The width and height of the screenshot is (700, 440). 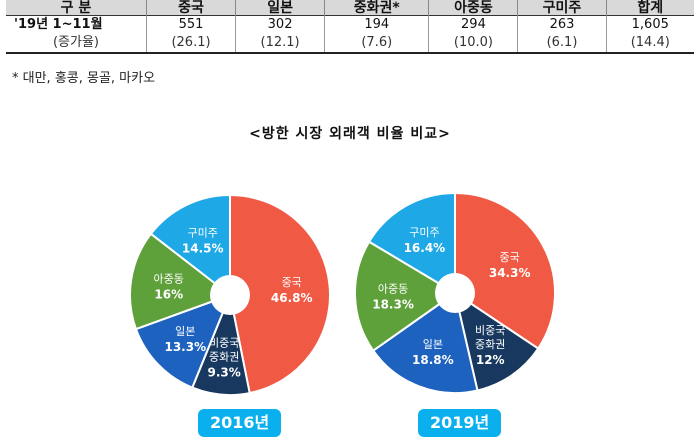 I want to click on table-cell: (10.0), so click(x=473, y=43).